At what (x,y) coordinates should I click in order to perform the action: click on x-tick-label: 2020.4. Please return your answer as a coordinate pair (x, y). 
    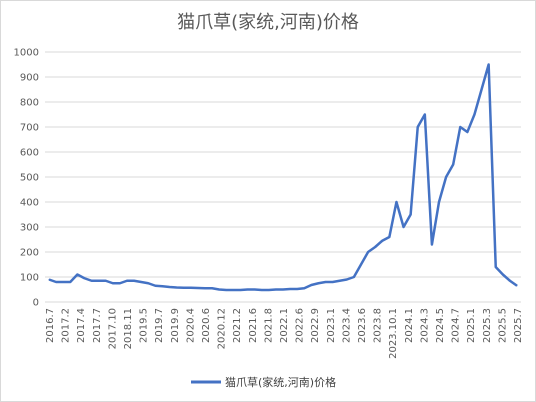
    Looking at the image, I should click on (190, 325).